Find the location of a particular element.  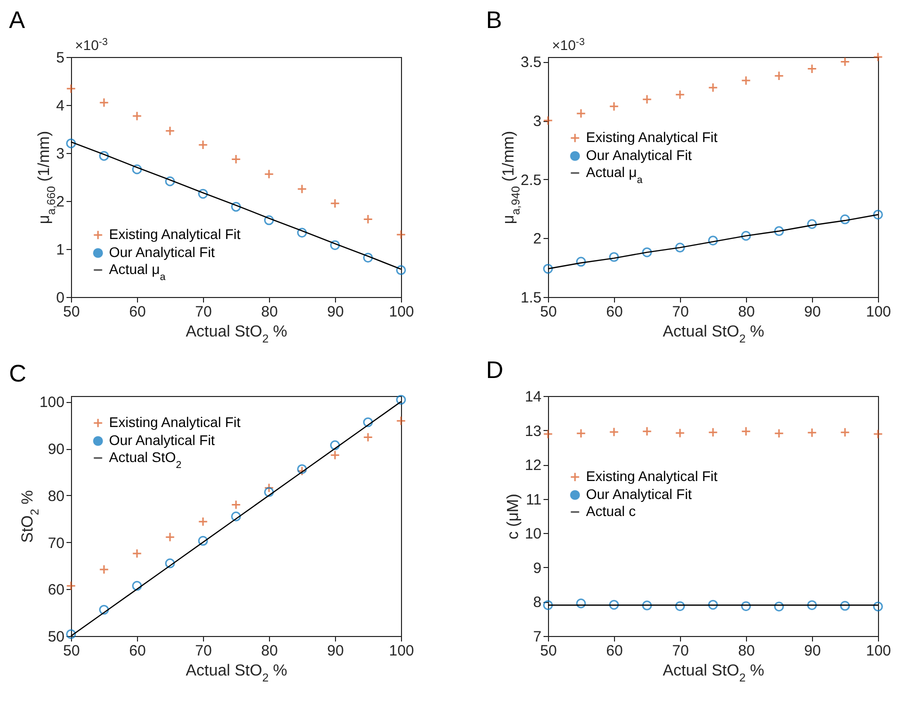

y-tick-label: 1.5 is located at coordinates (531, 298).